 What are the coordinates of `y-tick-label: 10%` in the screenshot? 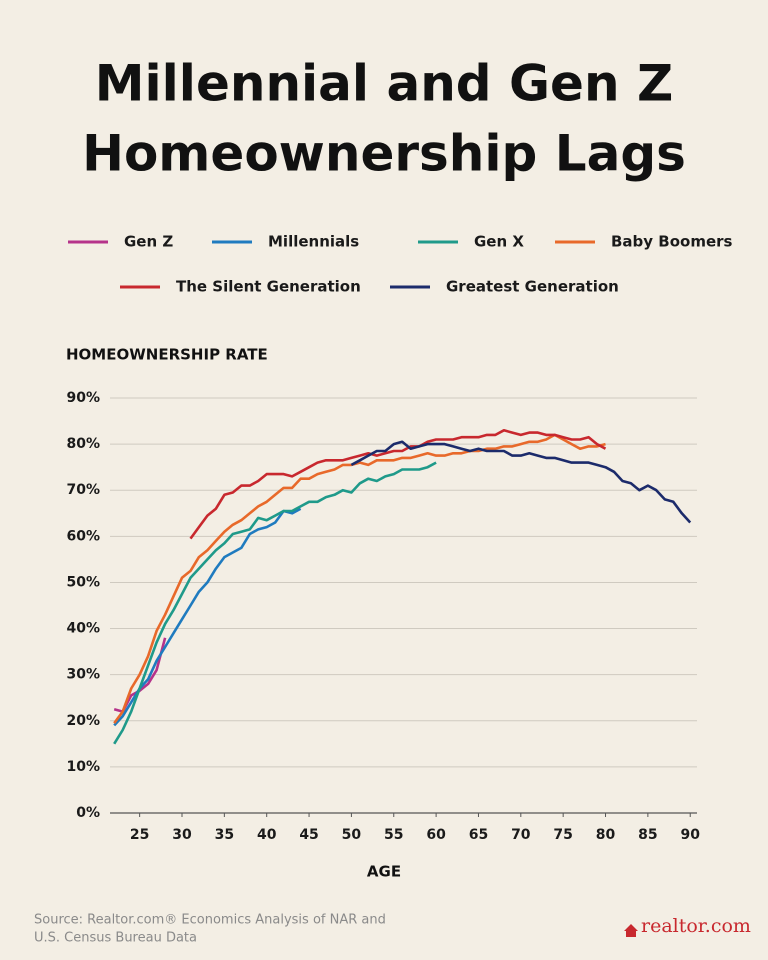 It's located at (83, 767).